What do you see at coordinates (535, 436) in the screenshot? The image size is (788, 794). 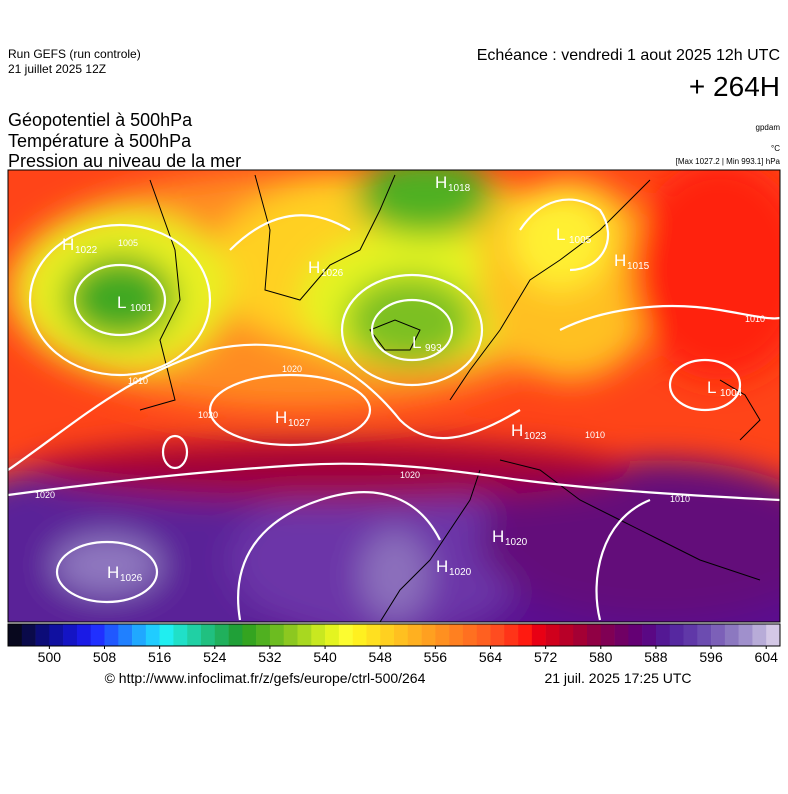 I see `pressure-center-value: 1023` at bounding box center [535, 436].